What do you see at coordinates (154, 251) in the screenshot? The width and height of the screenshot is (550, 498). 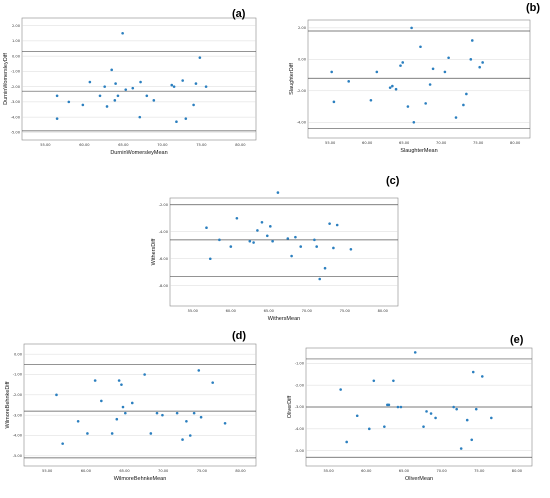 I see `y-axis-title: WithersDiff` at bounding box center [154, 251].